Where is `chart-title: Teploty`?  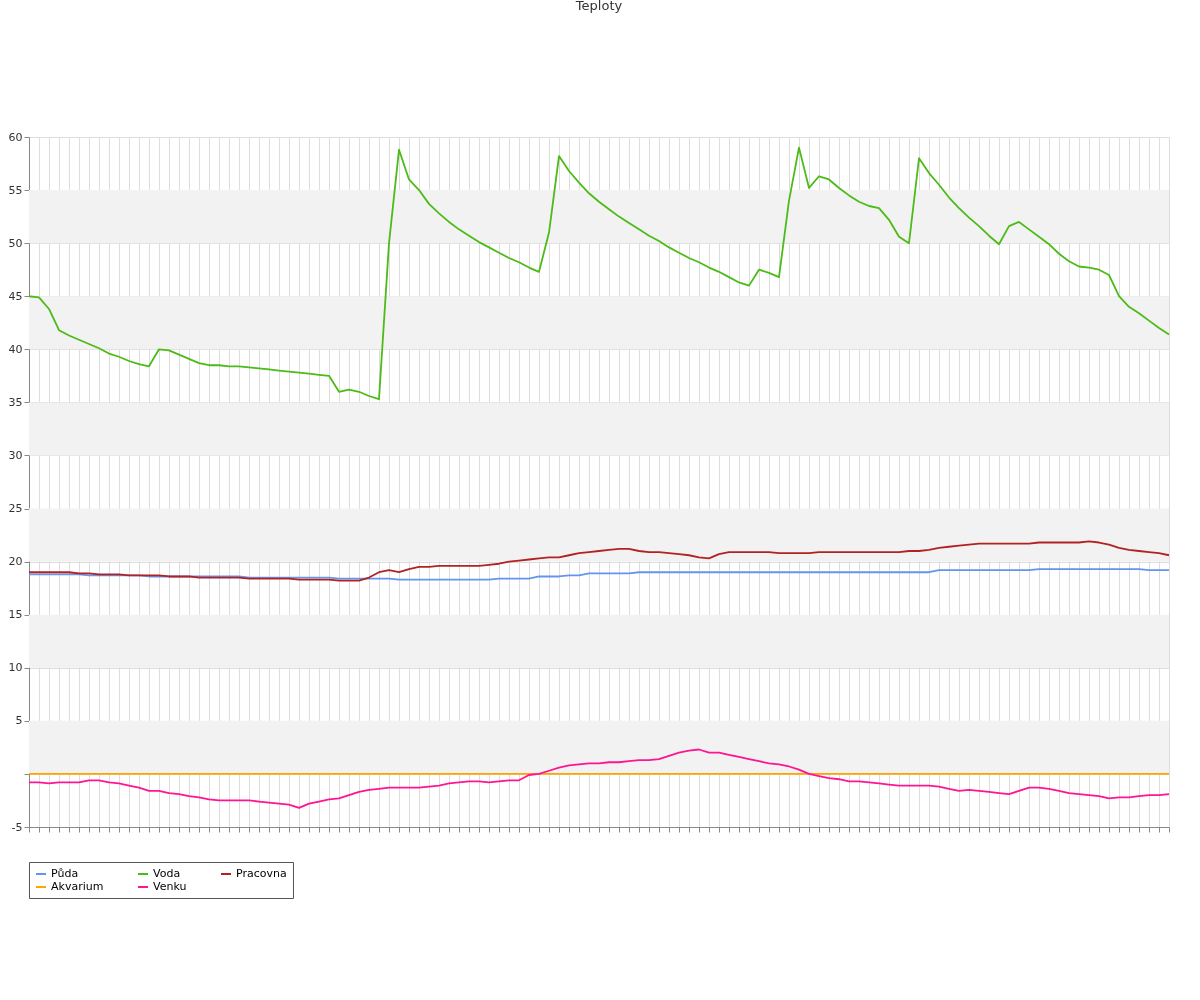 chart-title: Teploty is located at coordinates (598, 6).